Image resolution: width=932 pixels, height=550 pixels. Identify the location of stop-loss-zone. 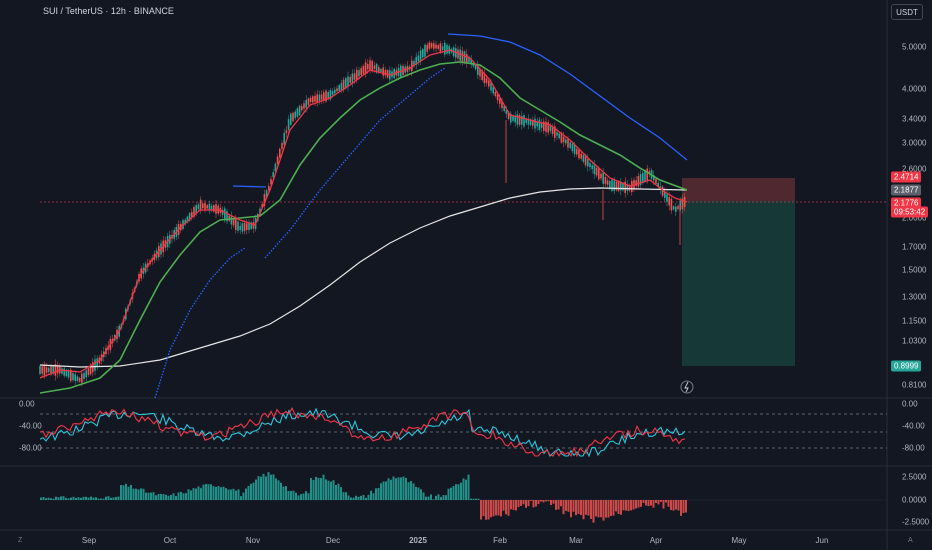
(738, 189).